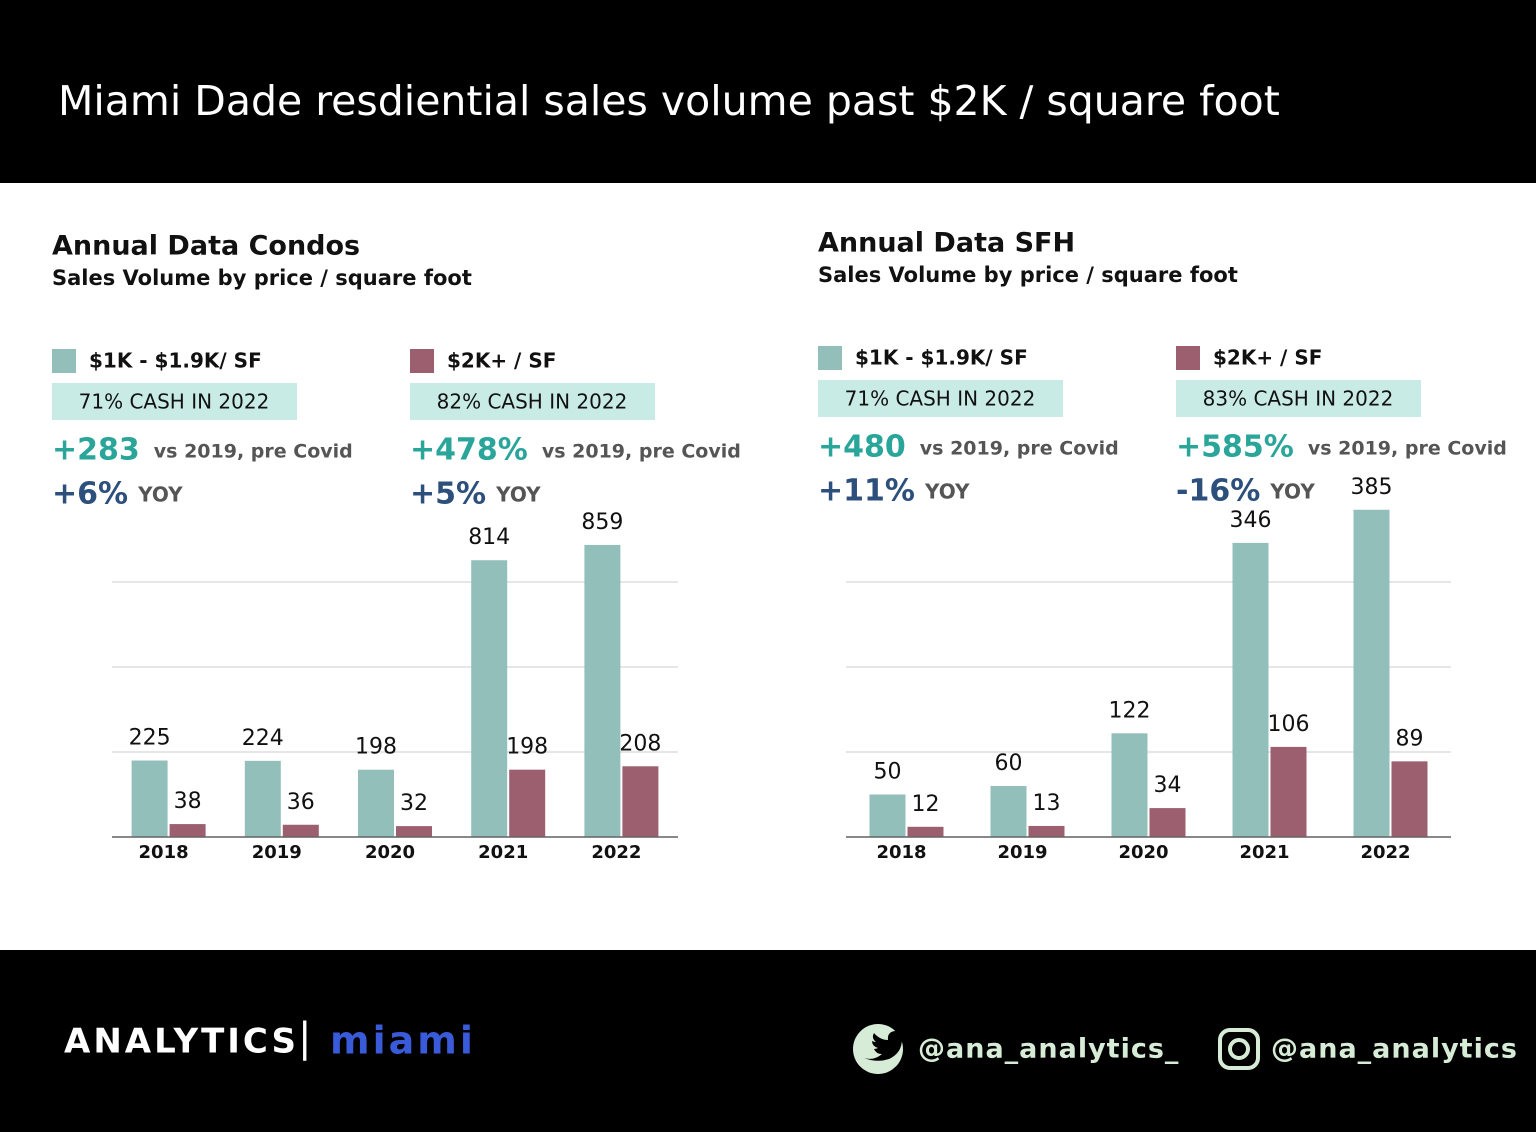 This screenshot has height=1132, width=1536. I want to click on change-value: +585%, so click(1235, 447).